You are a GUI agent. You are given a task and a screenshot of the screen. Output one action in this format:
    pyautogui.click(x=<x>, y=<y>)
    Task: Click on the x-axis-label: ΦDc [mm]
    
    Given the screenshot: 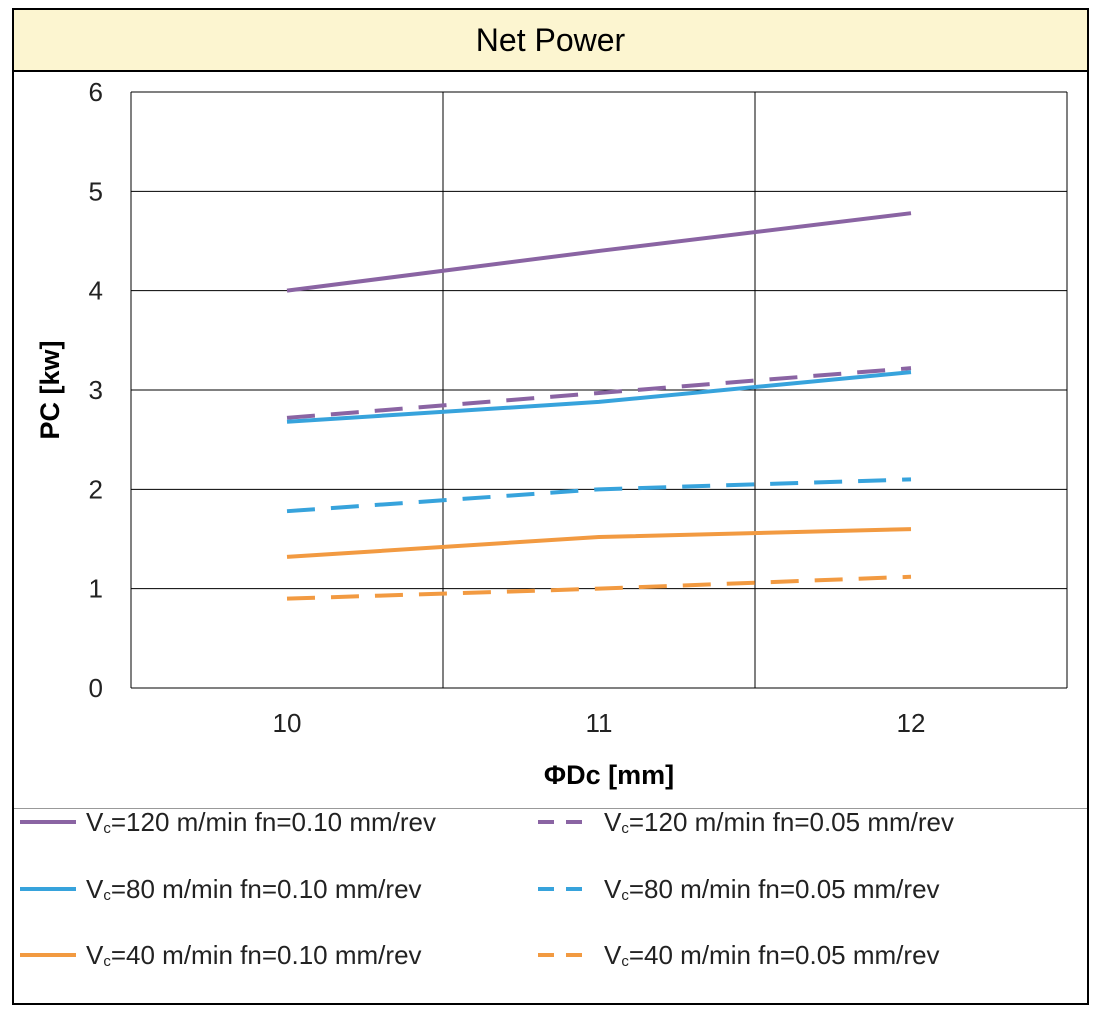 What is the action you would take?
    pyautogui.click(x=609, y=775)
    